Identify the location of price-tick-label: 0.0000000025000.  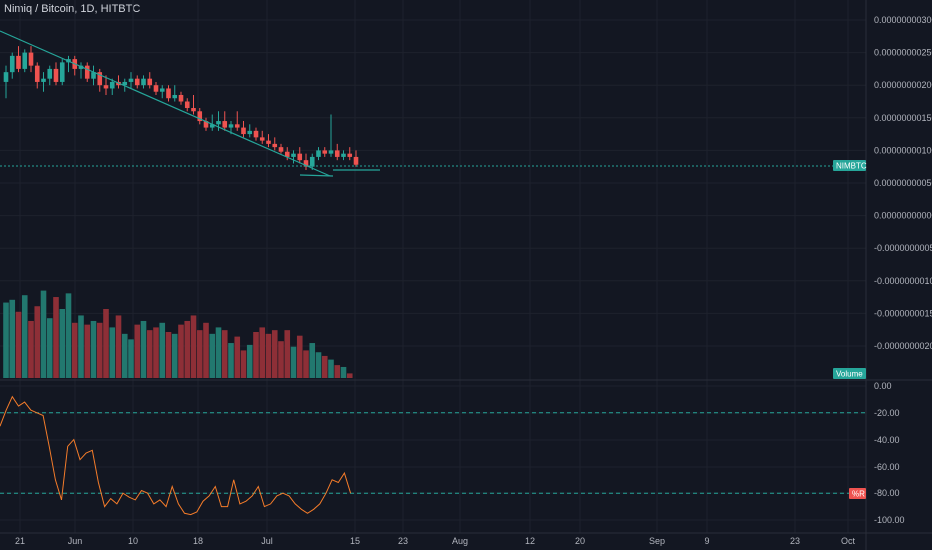
(903, 53).